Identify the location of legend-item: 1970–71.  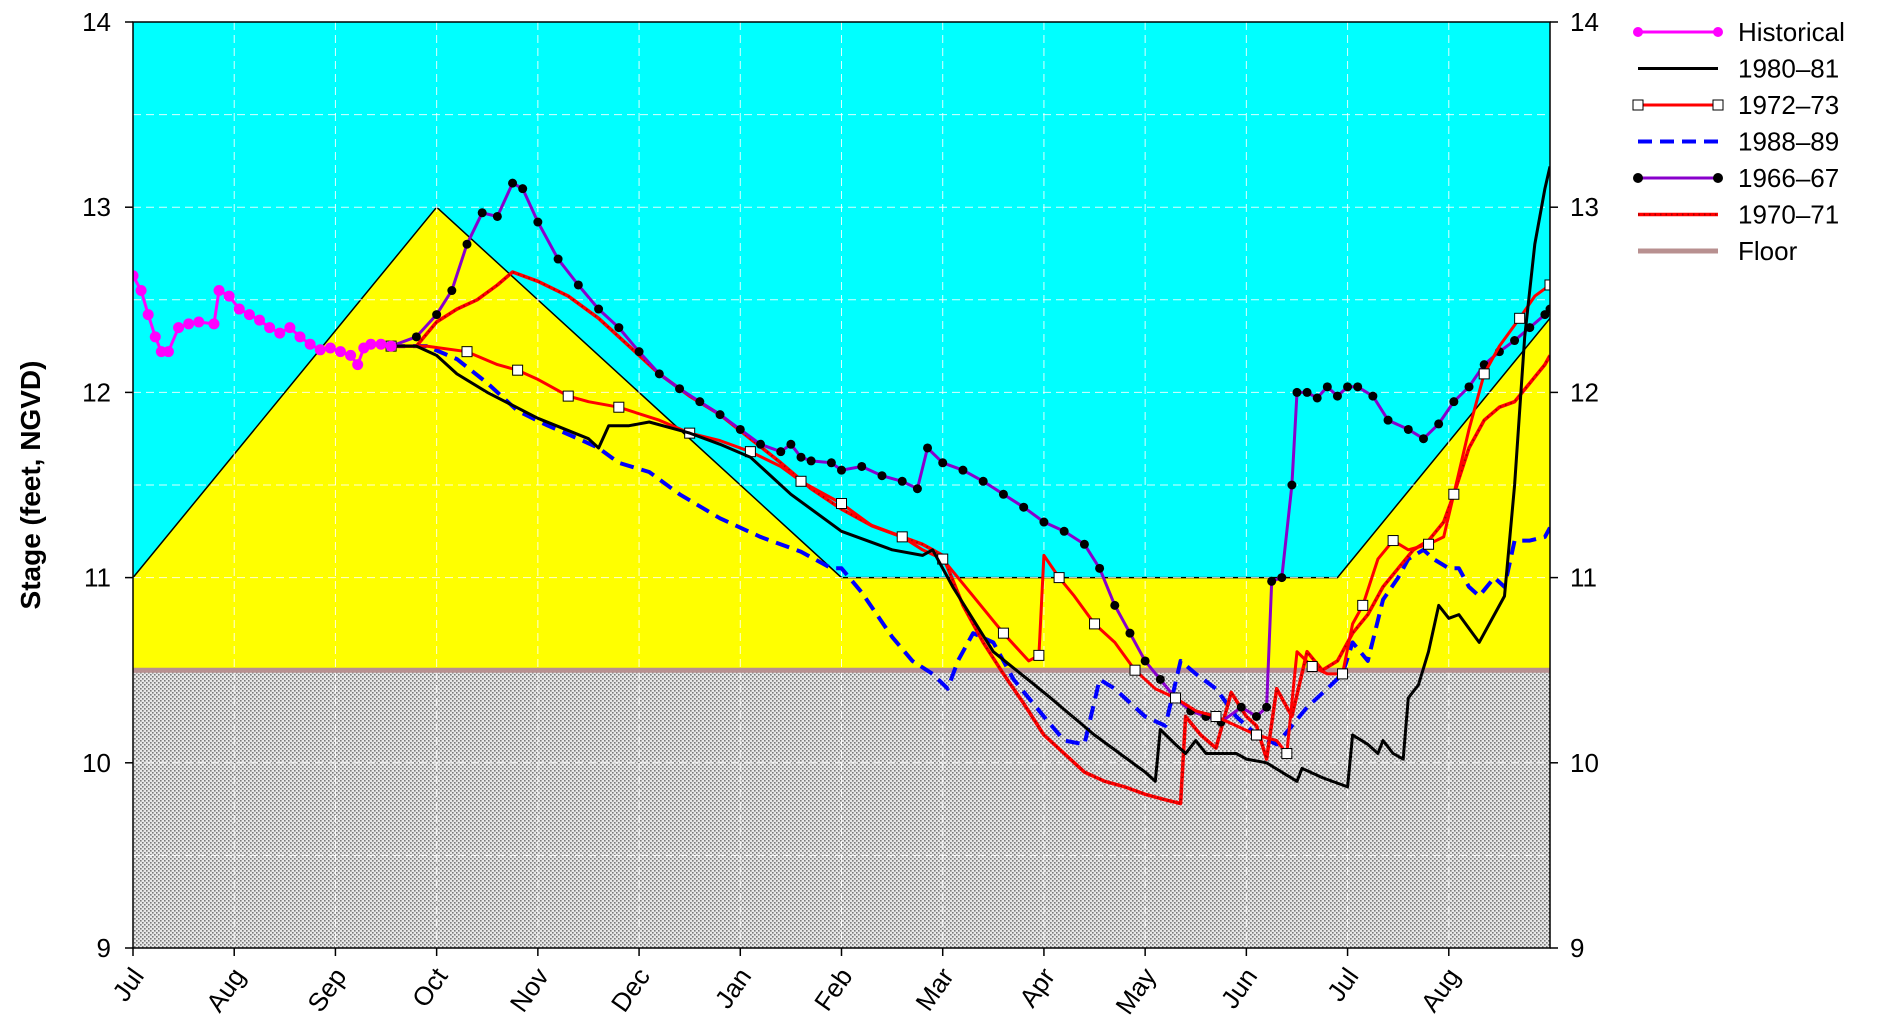
(1738, 215).